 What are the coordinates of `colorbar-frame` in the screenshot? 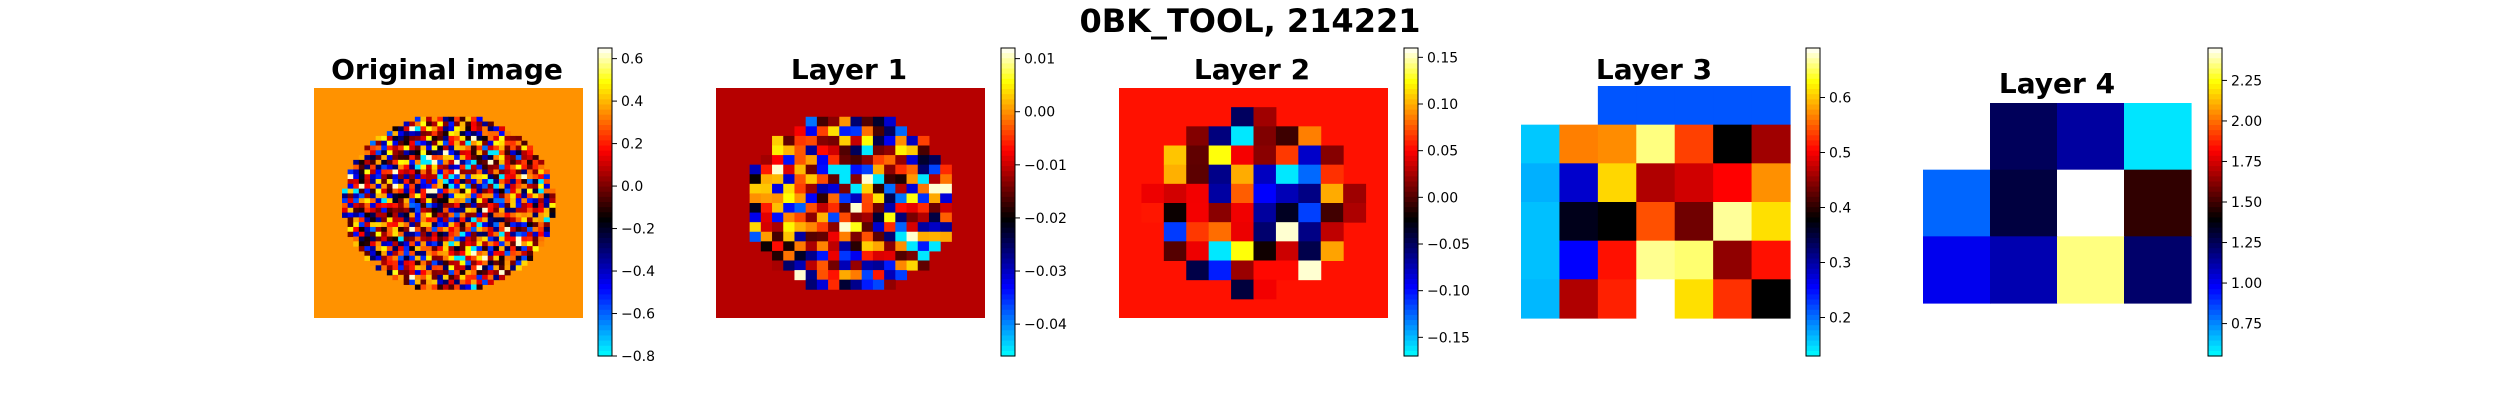 It's located at (1008, 202).